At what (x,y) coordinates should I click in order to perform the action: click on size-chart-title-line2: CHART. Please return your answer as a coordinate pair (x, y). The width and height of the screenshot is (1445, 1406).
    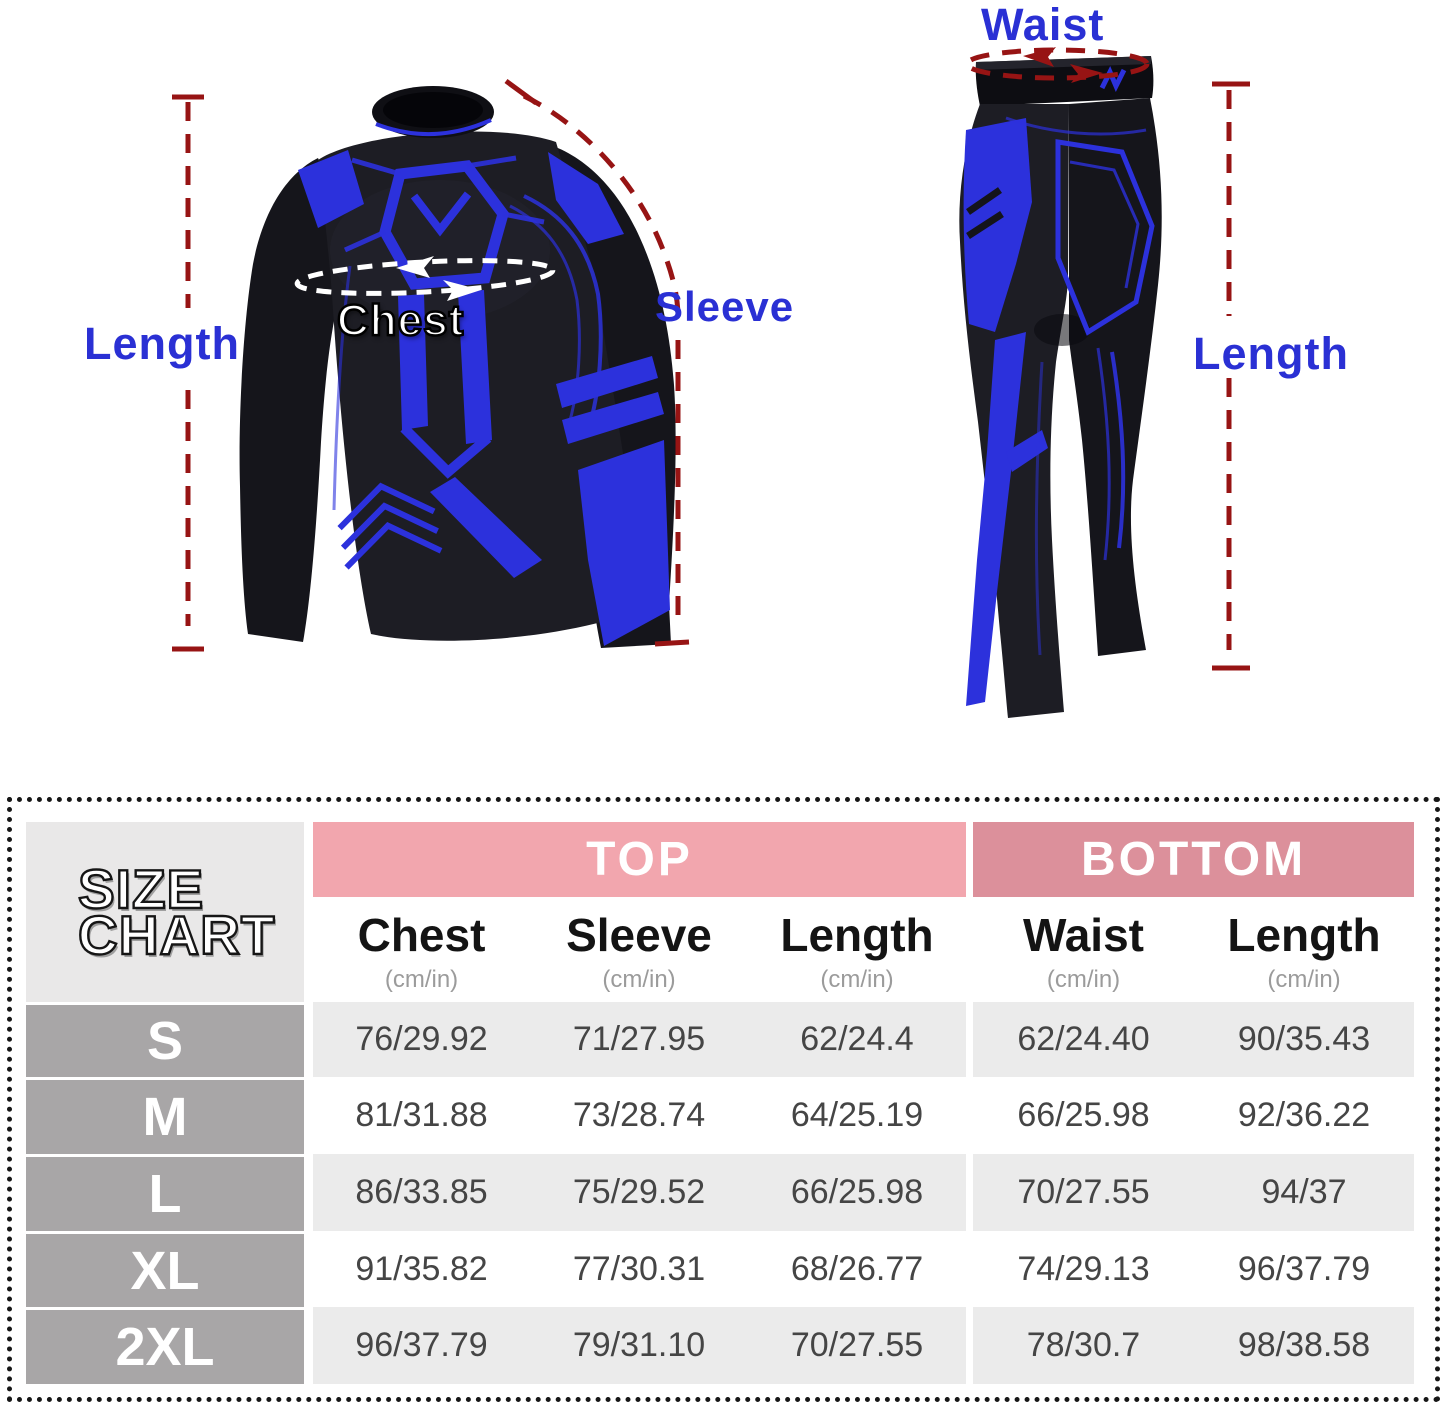
    Looking at the image, I should click on (176, 935).